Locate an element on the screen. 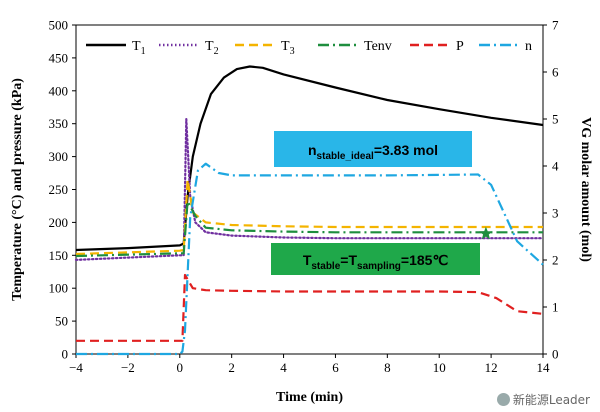 This screenshot has width=600, height=412. y-right-tick-label: 0 is located at coordinates (555, 354).